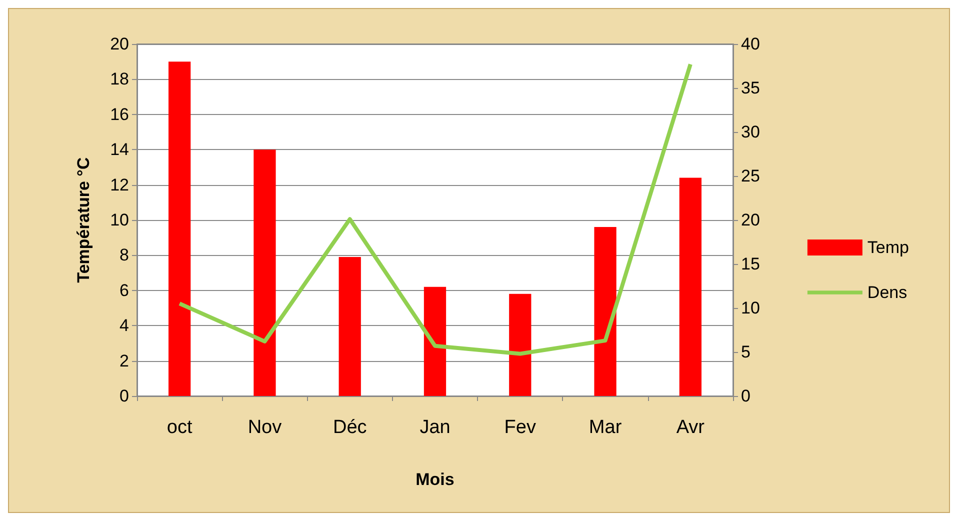 The height and width of the screenshot is (521, 958). I want to click on x-tick-label: Jan, so click(435, 427).